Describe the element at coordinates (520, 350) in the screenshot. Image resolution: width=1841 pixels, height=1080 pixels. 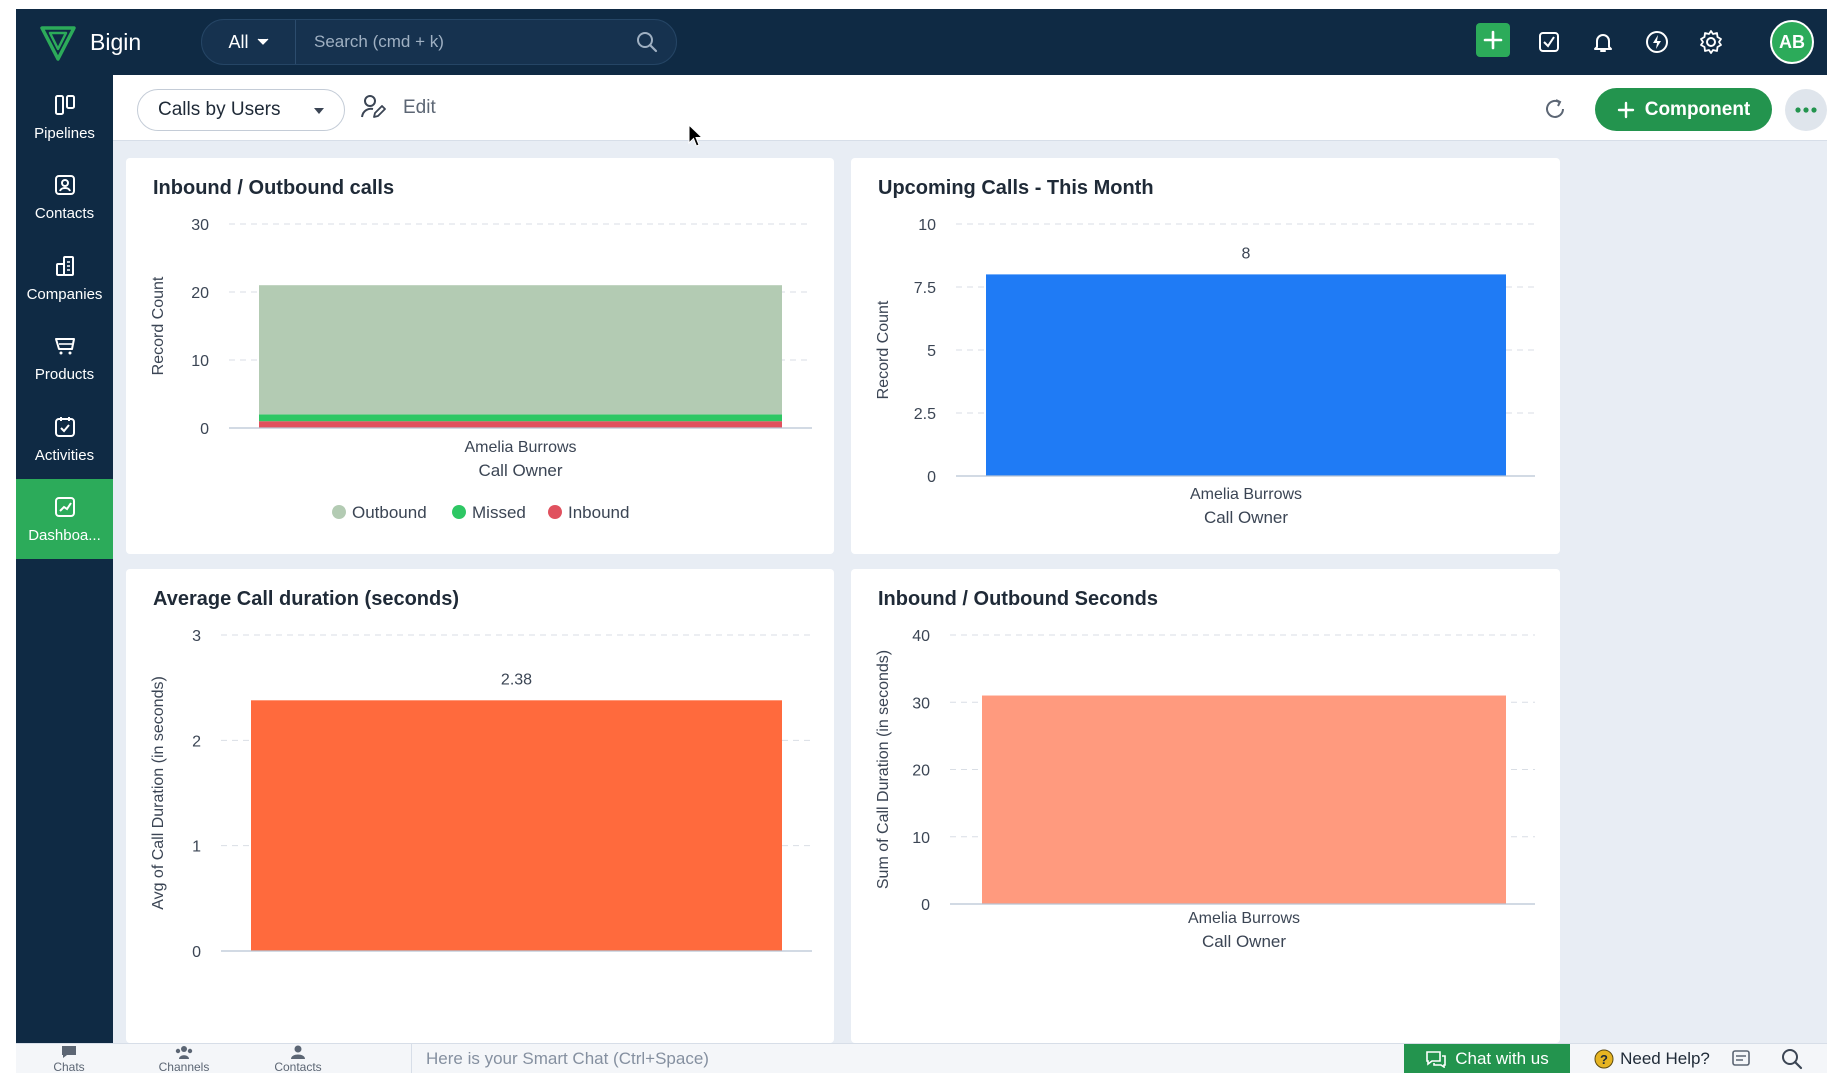
I see `bar-outbound` at that location.